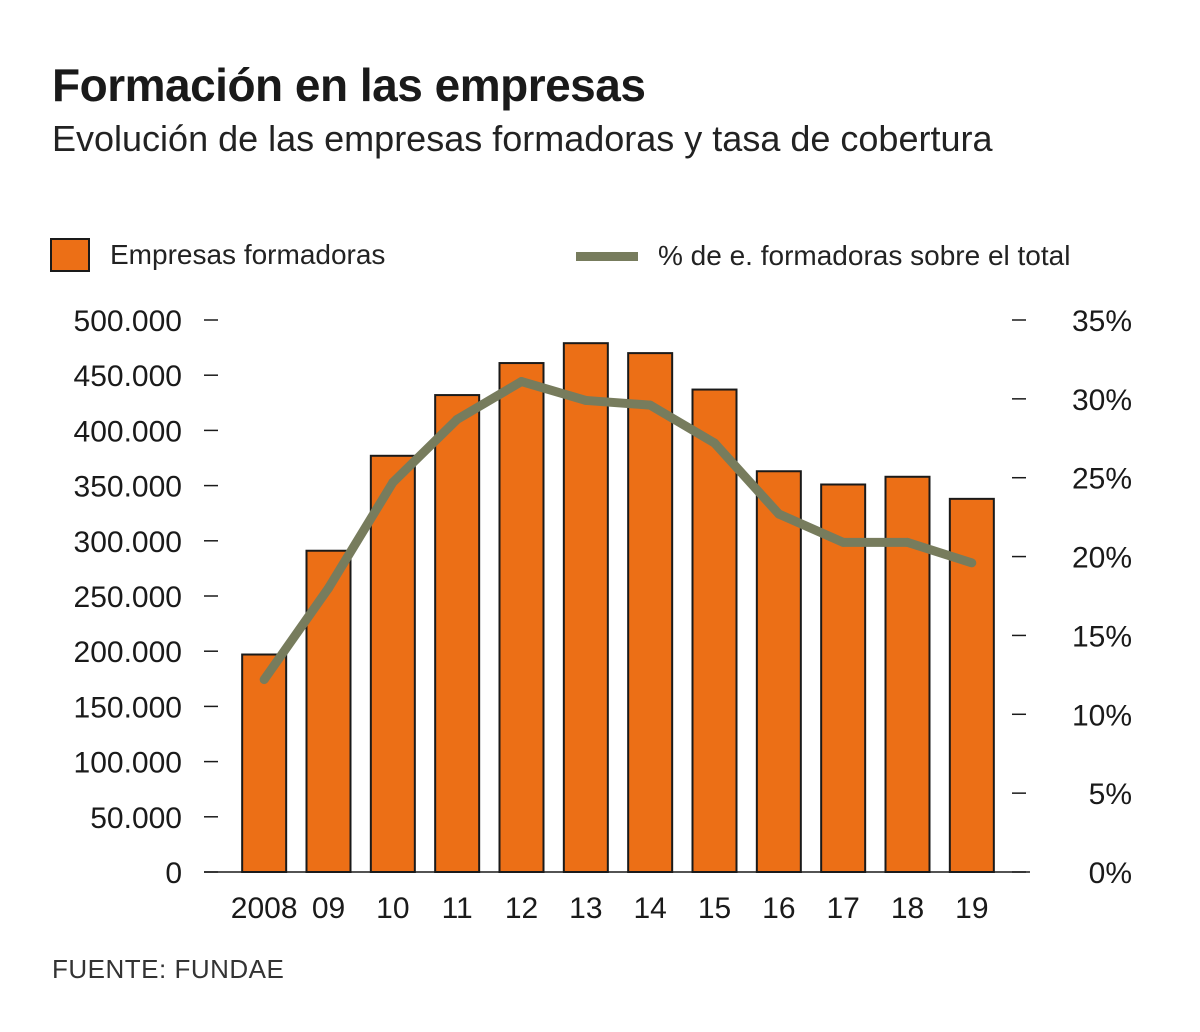  What do you see at coordinates (264, 908) in the screenshot?
I see `x-axis-label-2008: 2008` at bounding box center [264, 908].